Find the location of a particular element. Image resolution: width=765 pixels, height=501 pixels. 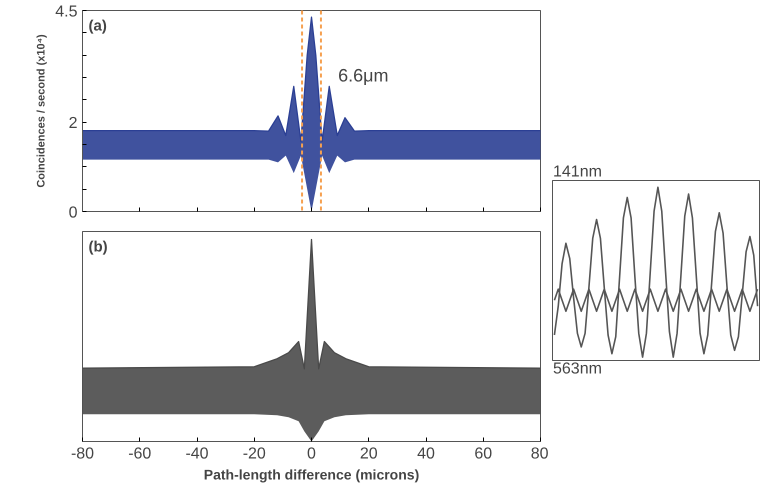

x-tick-label: 80 is located at coordinates (539, 454).